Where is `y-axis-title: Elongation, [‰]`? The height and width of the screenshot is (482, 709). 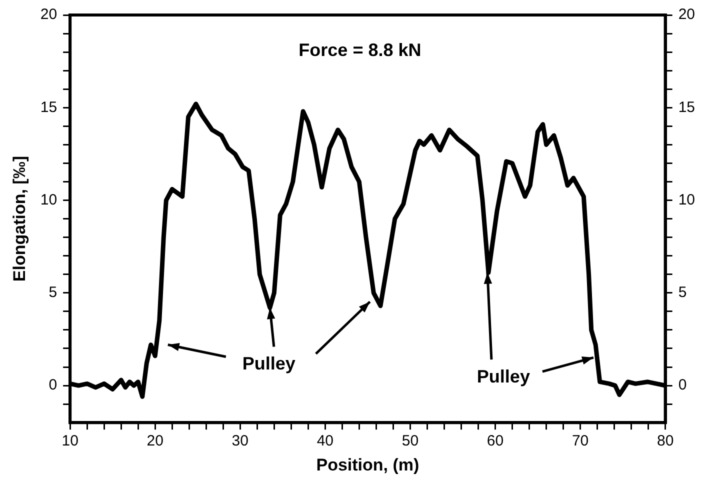
y-axis-title: Elongation, [‰] is located at coordinates (19, 219).